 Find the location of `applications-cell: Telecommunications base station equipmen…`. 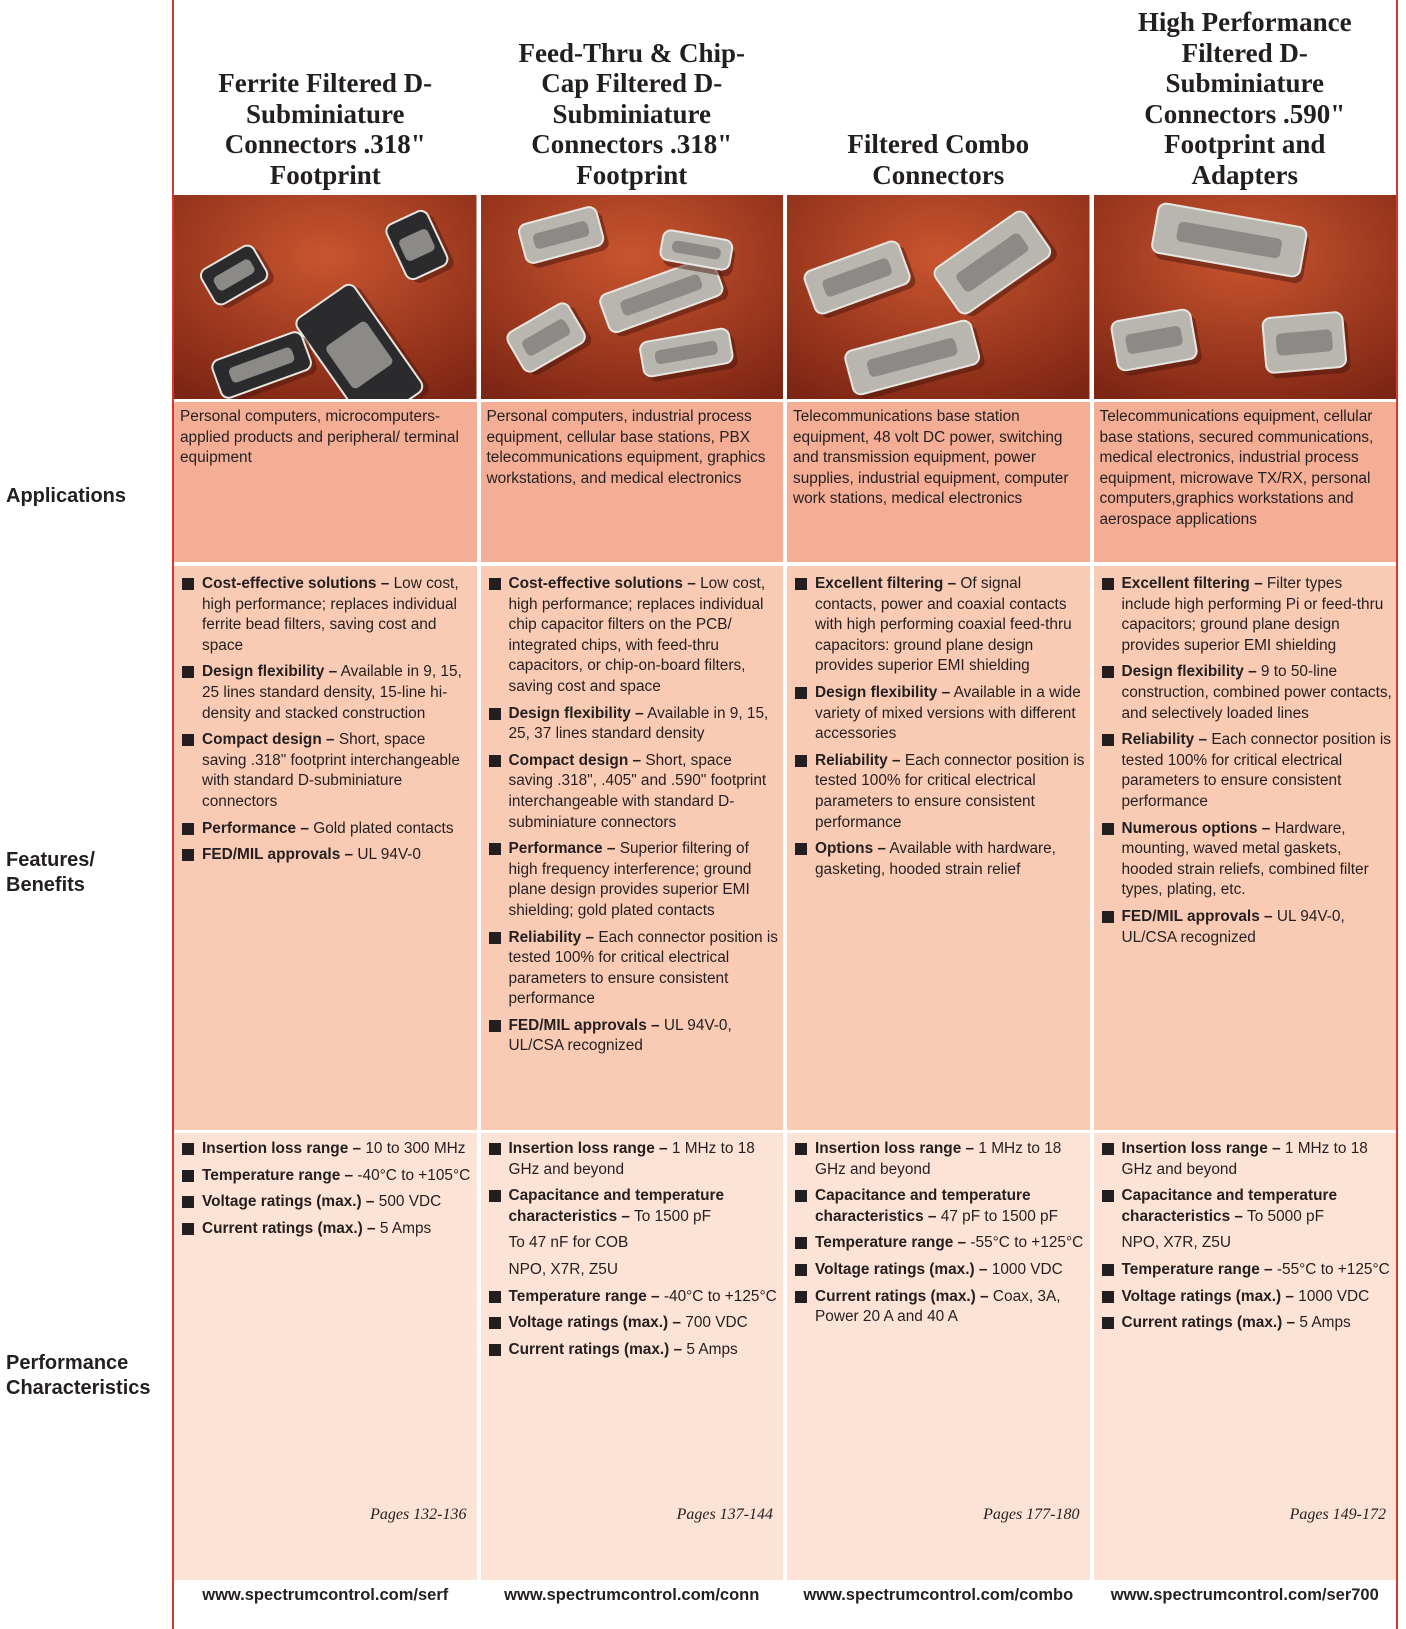

applications-cell: Telecommunications base station equipmen… is located at coordinates (938, 482).